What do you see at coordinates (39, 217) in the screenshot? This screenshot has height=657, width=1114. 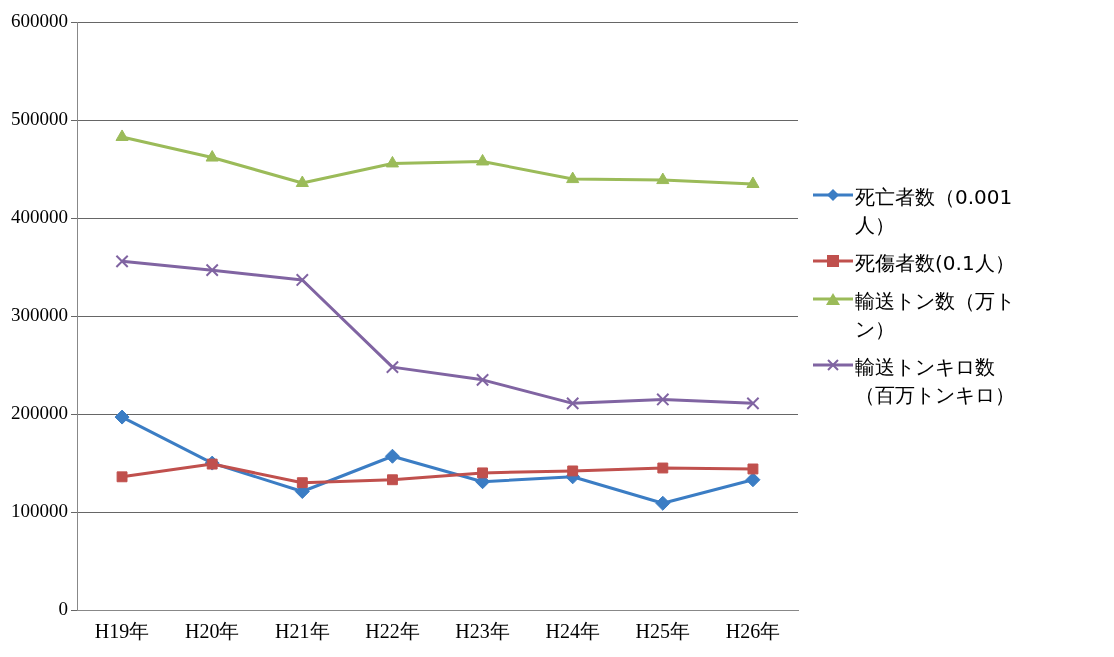 I see `y-tick-label: 400000` at bounding box center [39, 217].